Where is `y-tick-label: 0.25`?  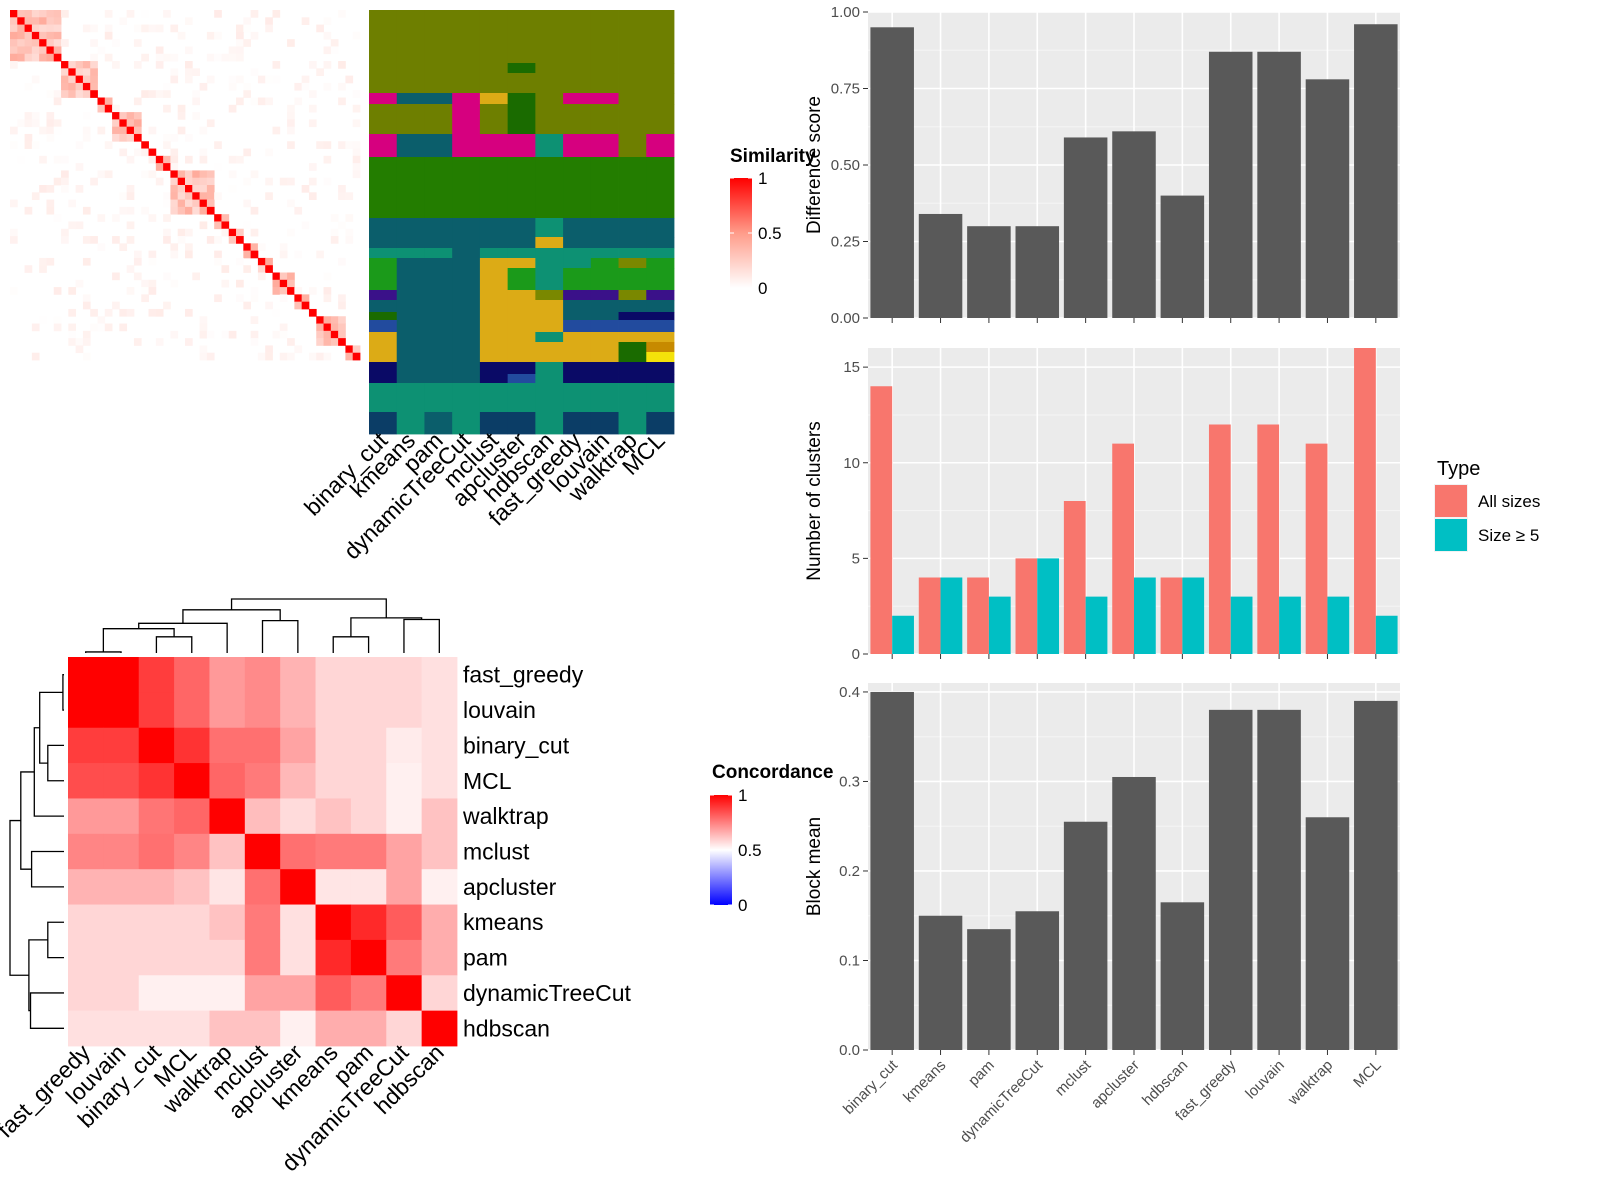
y-tick-label: 0.25 is located at coordinates (845, 242).